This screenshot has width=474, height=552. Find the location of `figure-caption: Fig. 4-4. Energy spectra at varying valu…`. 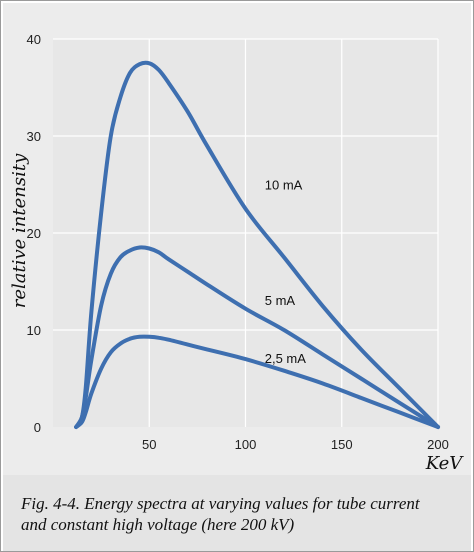

figure-caption: Fig. 4-4. Energy spectra at varying valu… is located at coordinates (241, 514).